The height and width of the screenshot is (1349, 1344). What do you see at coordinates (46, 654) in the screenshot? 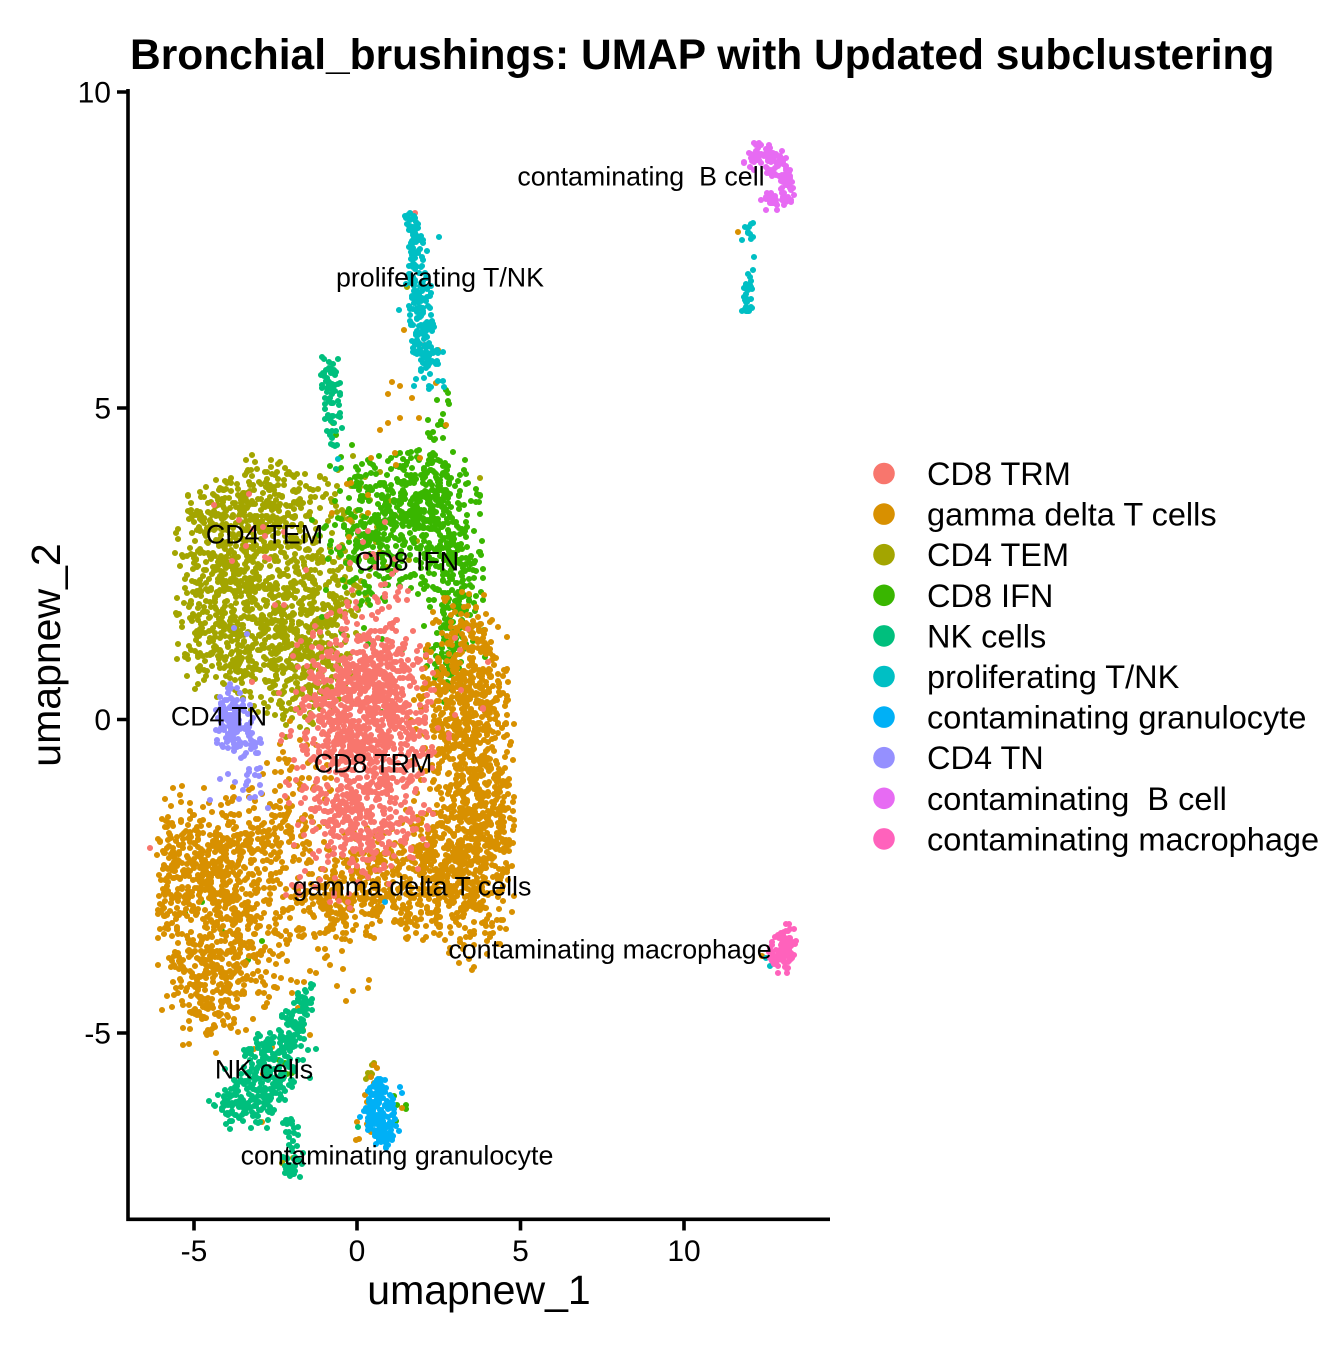
I see `svg-text: umapnew_2` at bounding box center [46, 654].